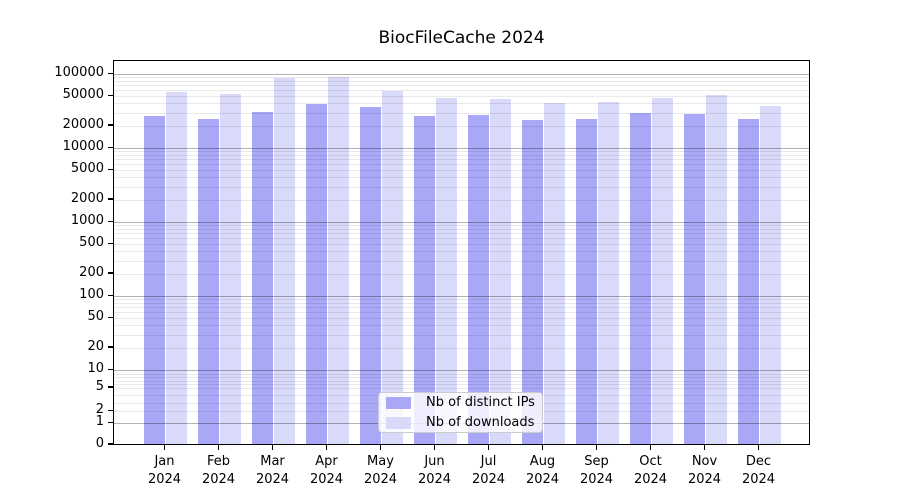 The height and width of the screenshot is (500, 900). Describe the element at coordinates (230, 268) in the screenshot. I see `bar-feb-downloads` at that location.